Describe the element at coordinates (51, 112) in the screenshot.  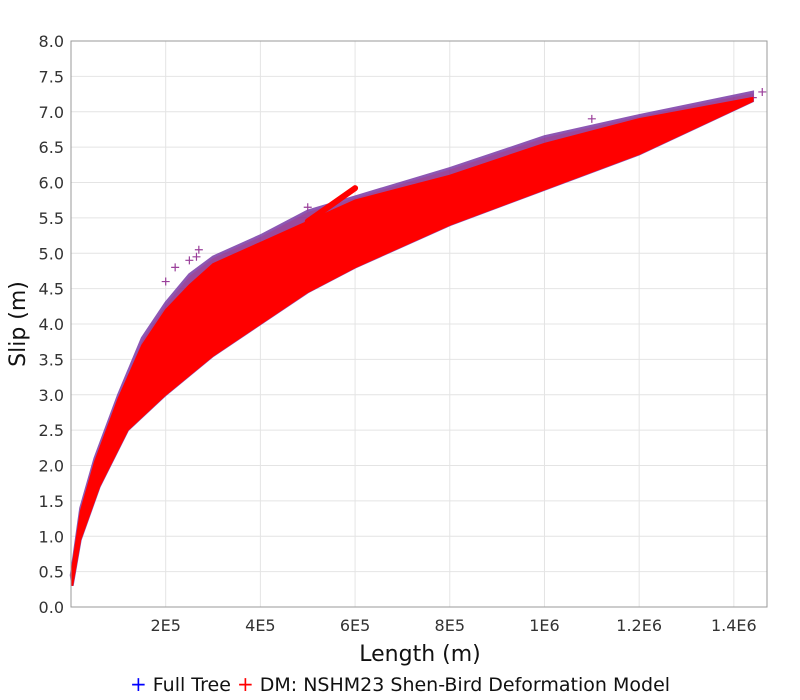
I see `y-tick-label: 7.0` at that location.